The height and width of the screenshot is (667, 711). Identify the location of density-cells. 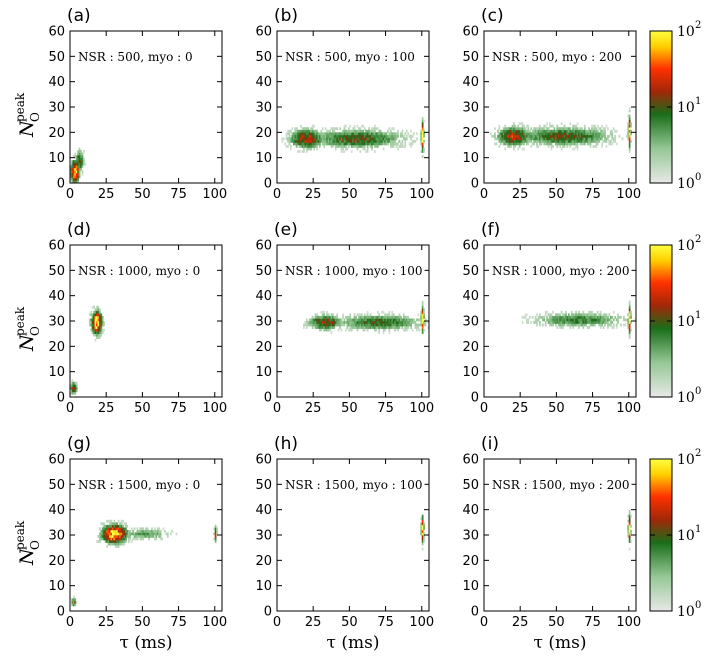
(366, 317).